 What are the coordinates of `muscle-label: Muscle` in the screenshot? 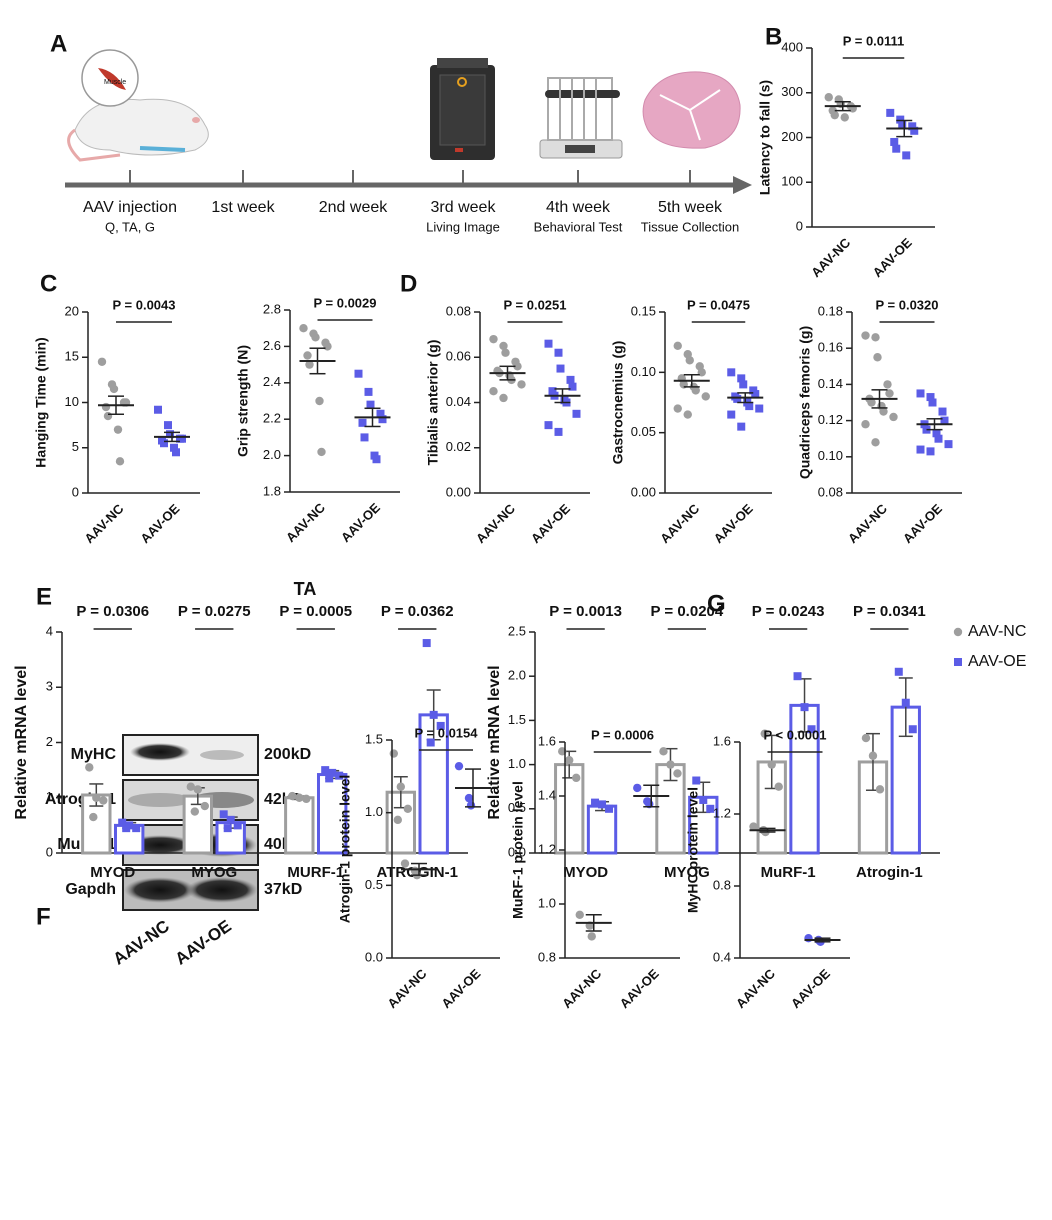 It's located at (115, 82).